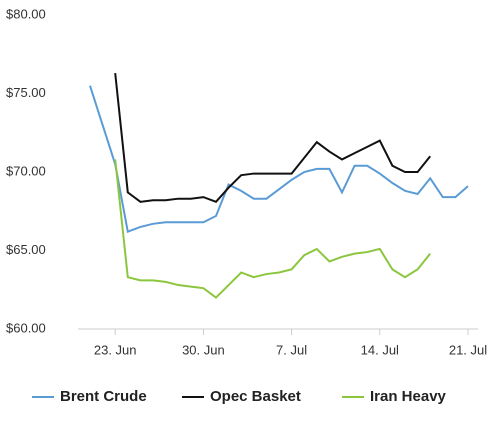  What do you see at coordinates (103, 396) in the screenshot?
I see `legend-text: Brent Crude` at bounding box center [103, 396].